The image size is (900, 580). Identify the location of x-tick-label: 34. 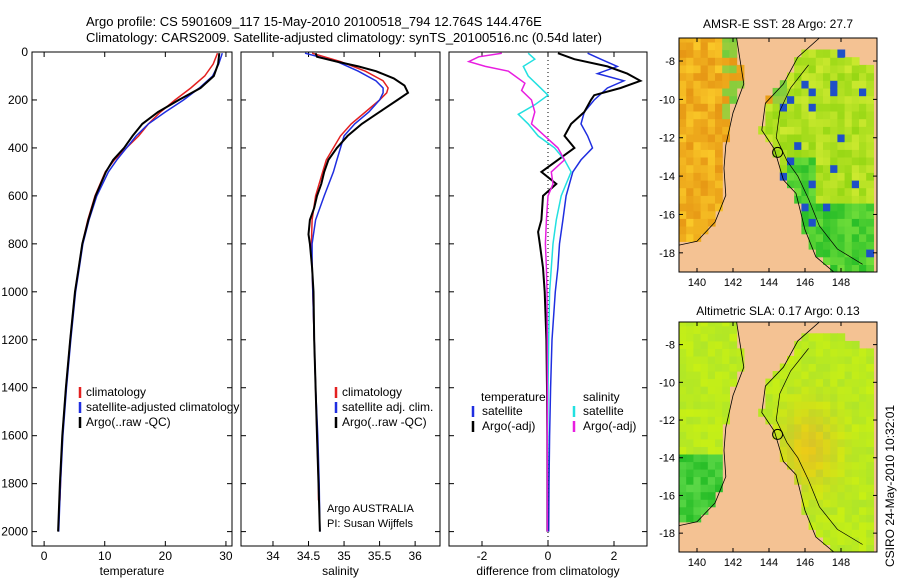
(273, 556).